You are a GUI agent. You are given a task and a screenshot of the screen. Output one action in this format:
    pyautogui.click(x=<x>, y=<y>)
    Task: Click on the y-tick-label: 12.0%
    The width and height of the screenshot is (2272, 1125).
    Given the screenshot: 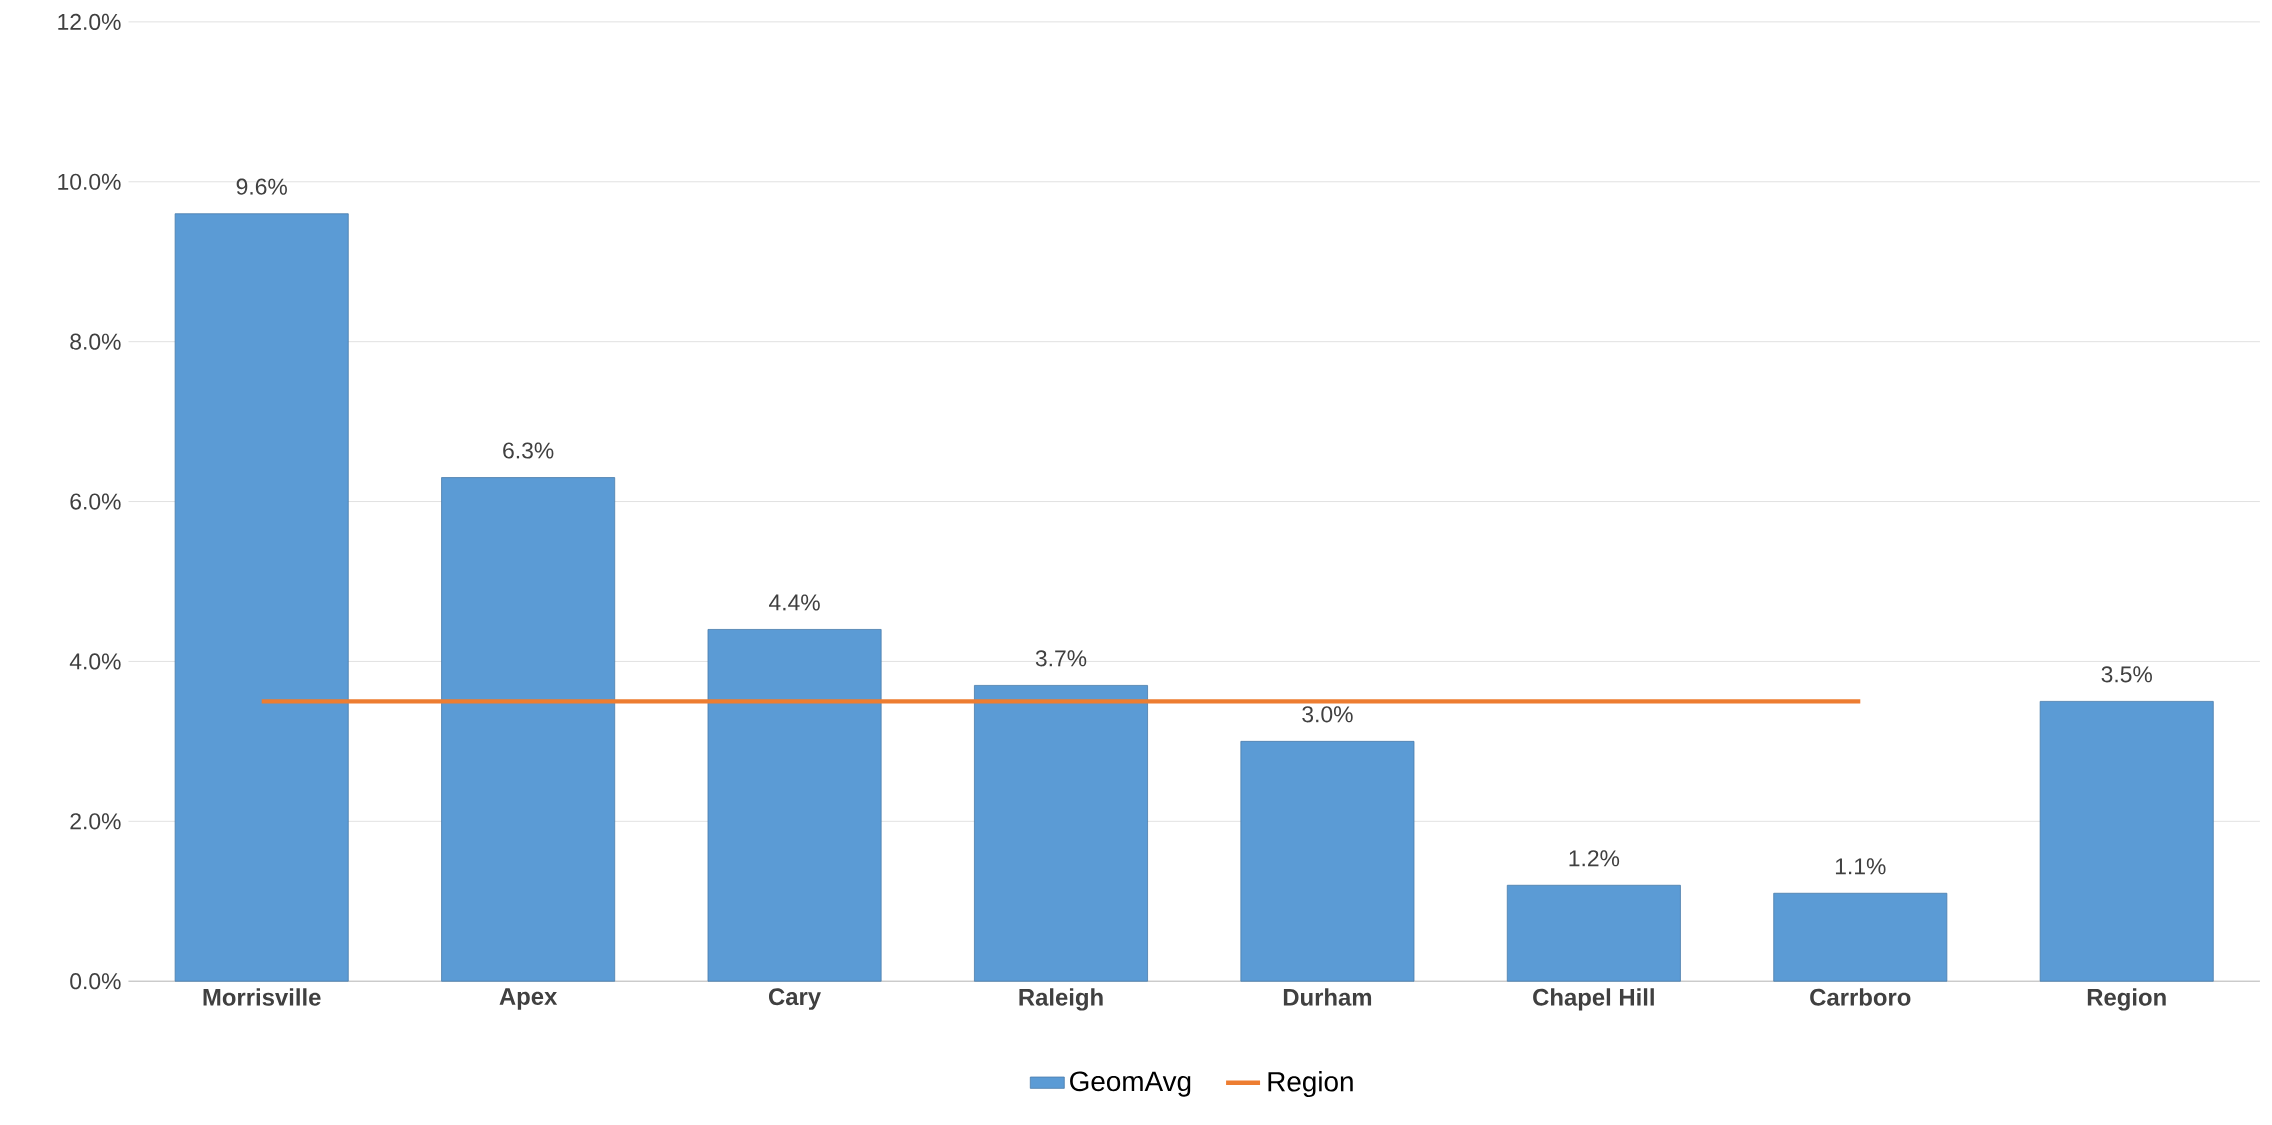 What is the action you would take?
    pyautogui.click(x=89, y=22)
    